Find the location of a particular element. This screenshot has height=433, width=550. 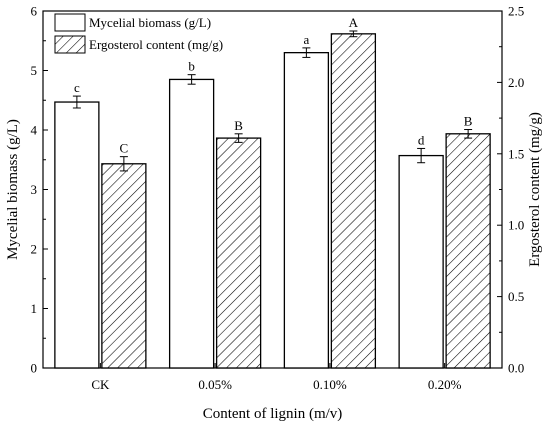

y2-axis-title: Ergosterol content (mg/g) is located at coordinates (535, 189).